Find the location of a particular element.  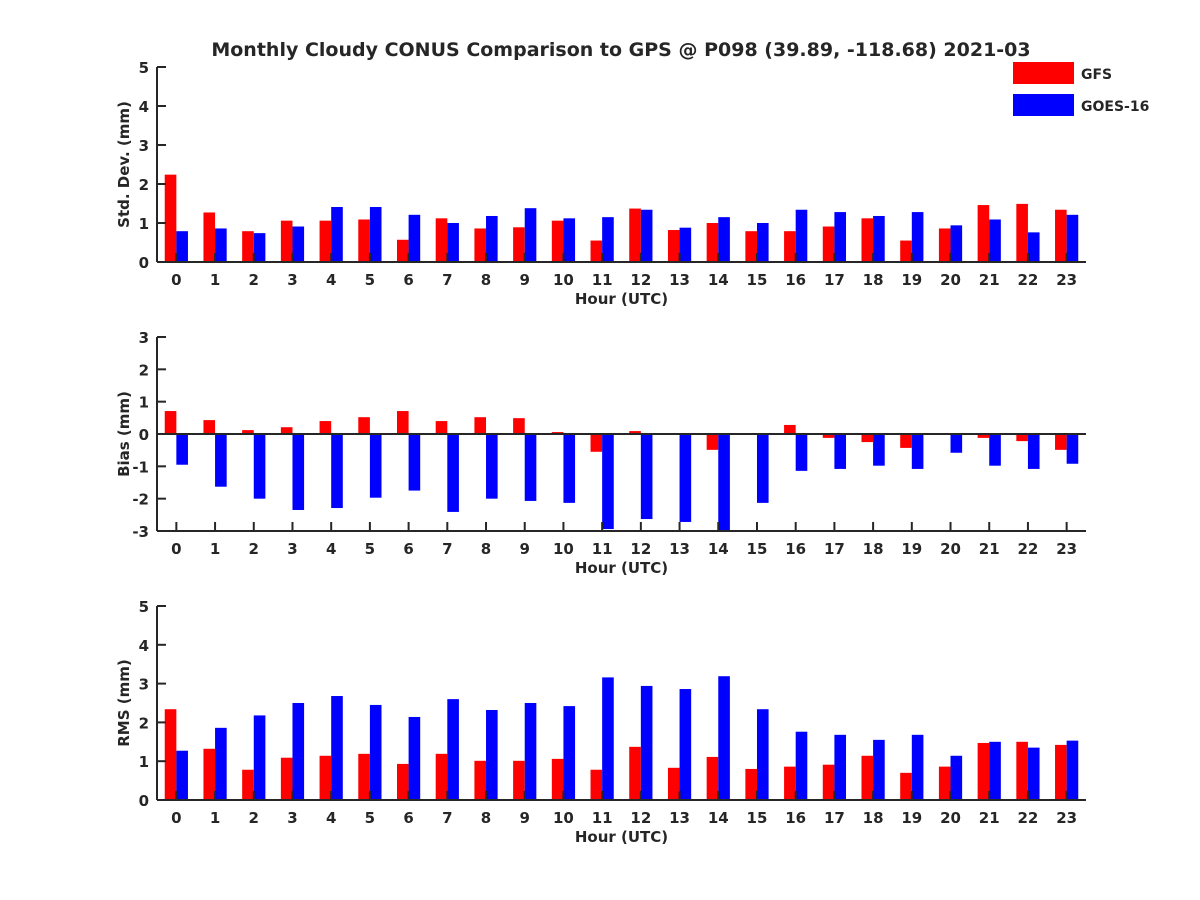

y-tick-label: 4 is located at coordinates (144, 646).